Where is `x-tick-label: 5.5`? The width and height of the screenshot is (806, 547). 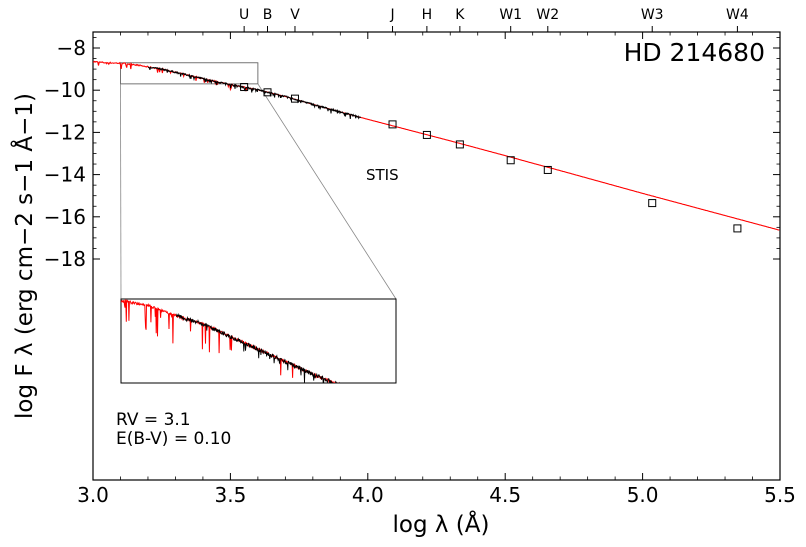 x-tick-label: 5.5 is located at coordinates (780, 495).